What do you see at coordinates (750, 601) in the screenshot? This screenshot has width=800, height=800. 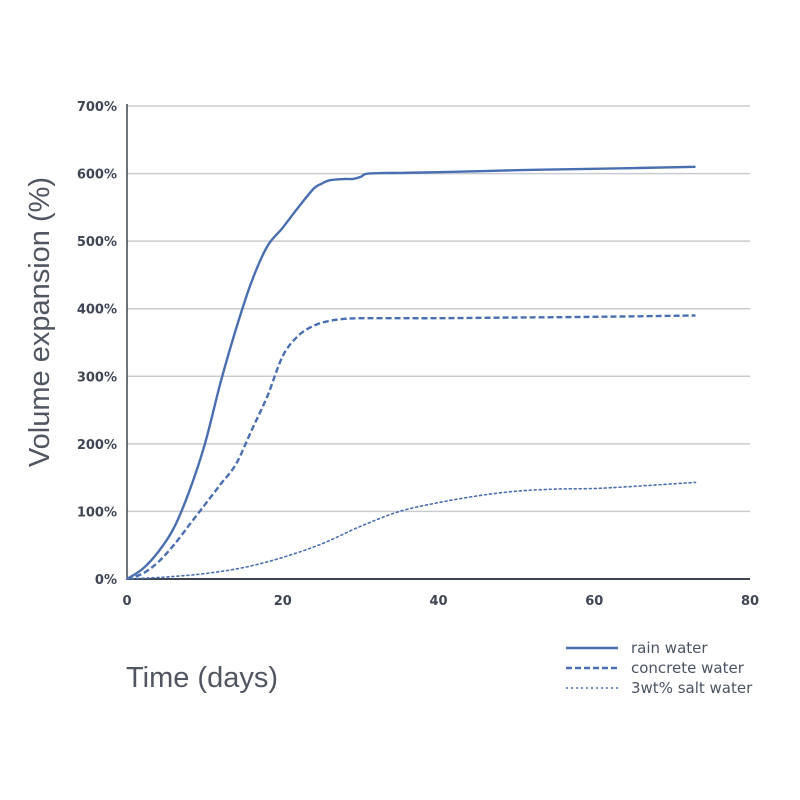 I see `x-tick-label: 80` at bounding box center [750, 601].